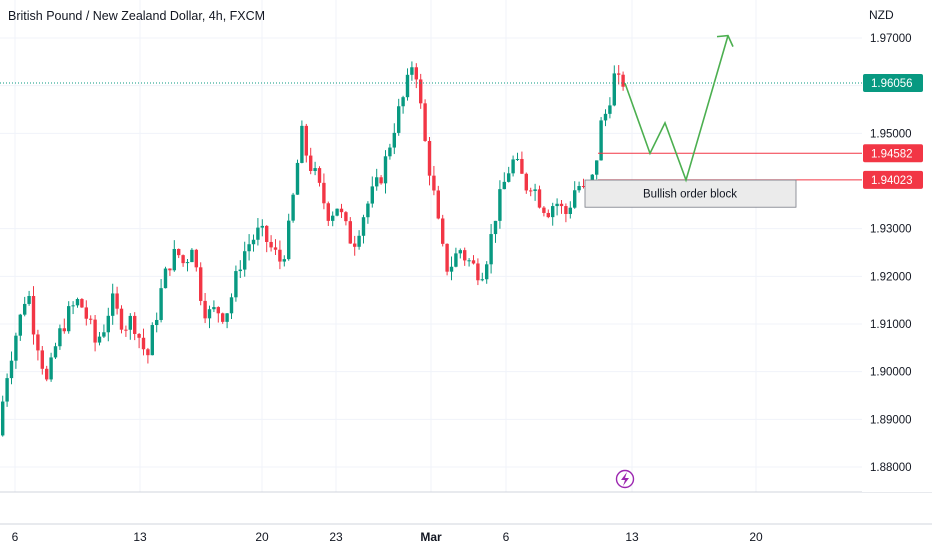 The height and width of the screenshot is (550, 932). What do you see at coordinates (431, 537) in the screenshot?
I see `x-tick-label: Mar` at bounding box center [431, 537].